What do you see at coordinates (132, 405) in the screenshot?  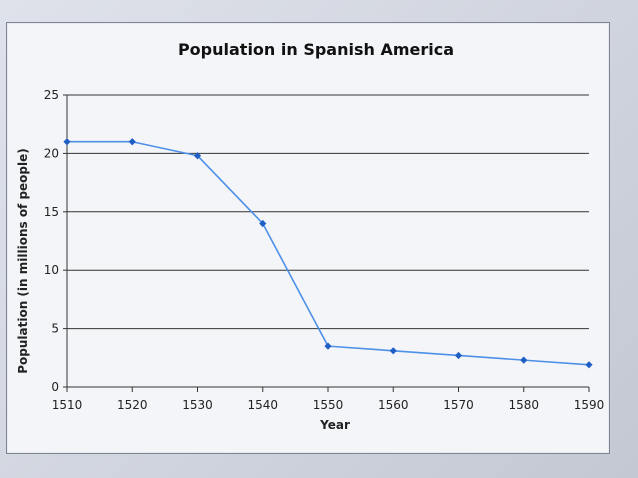 I see `x-tick-label-1520: 1520` at bounding box center [132, 405].